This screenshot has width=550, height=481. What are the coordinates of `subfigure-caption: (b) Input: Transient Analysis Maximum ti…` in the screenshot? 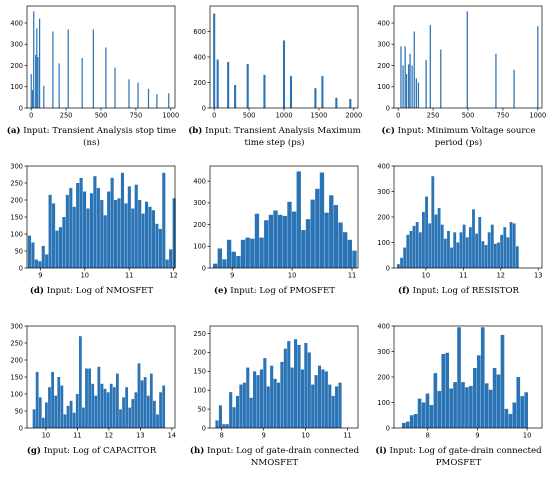 It's located at (274, 137).